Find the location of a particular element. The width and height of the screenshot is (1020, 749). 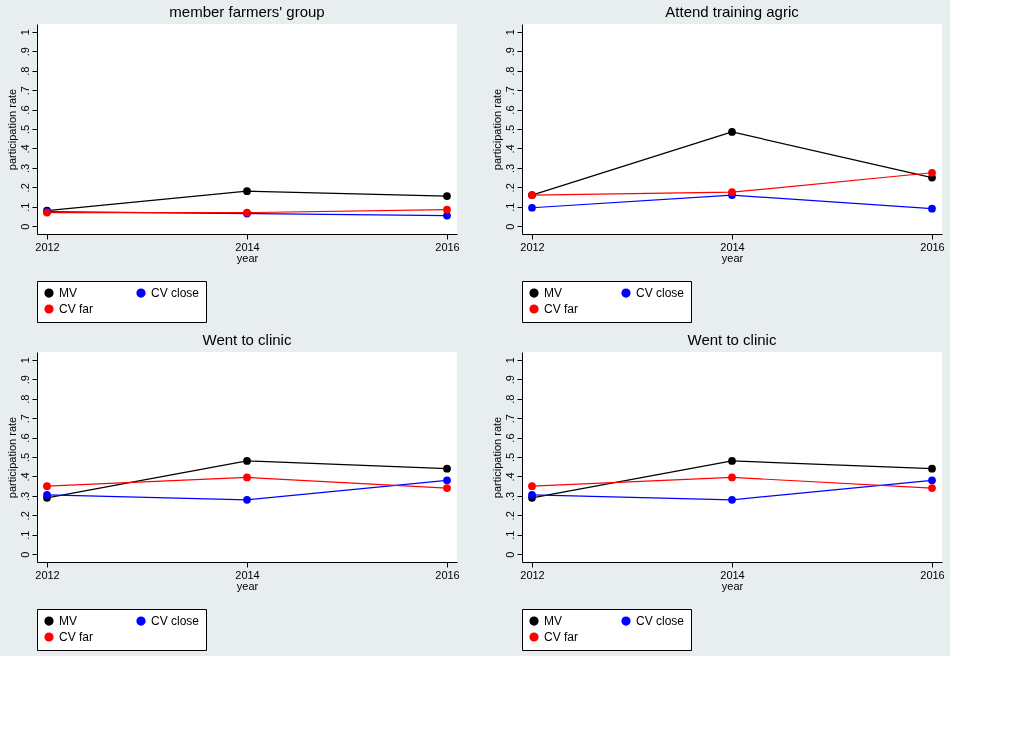

chart-title: Attend training agric is located at coordinates (732, 11).